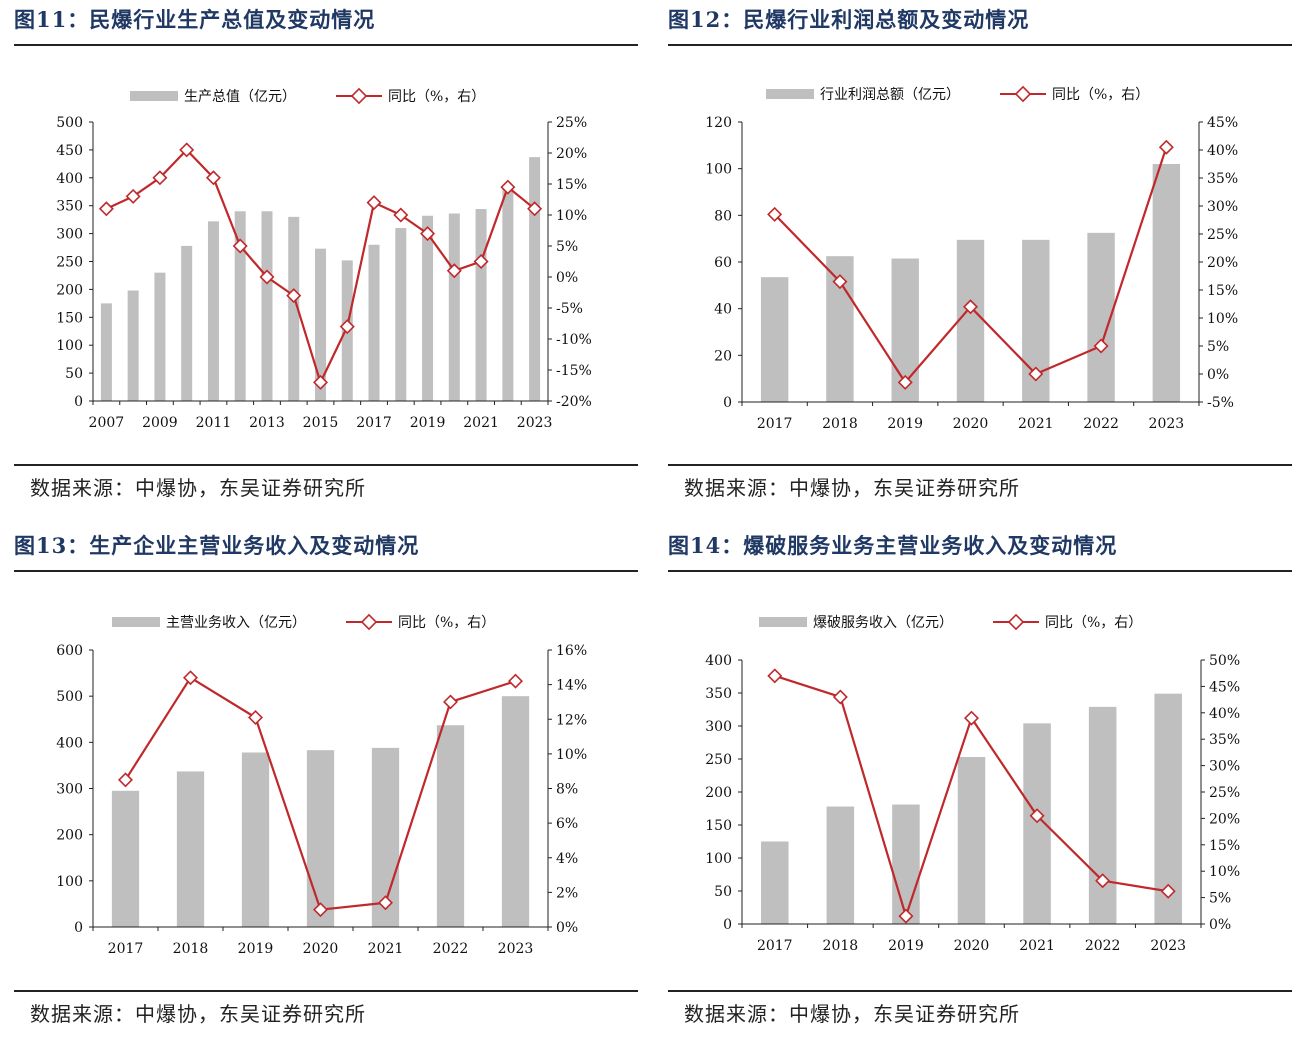 This screenshot has height=1039, width=1294. What do you see at coordinates (1218, 375) in the screenshot?
I see `y-right-tick-label: 0%` at bounding box center [1218, 375].